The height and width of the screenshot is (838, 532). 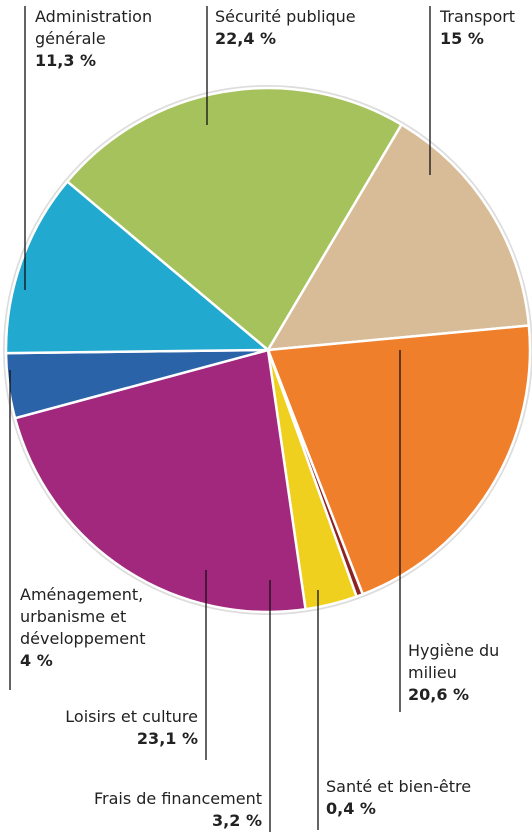 I want to click on slice-label: Hygiène du milieu 20,6 %, so click(x=463, y=673).